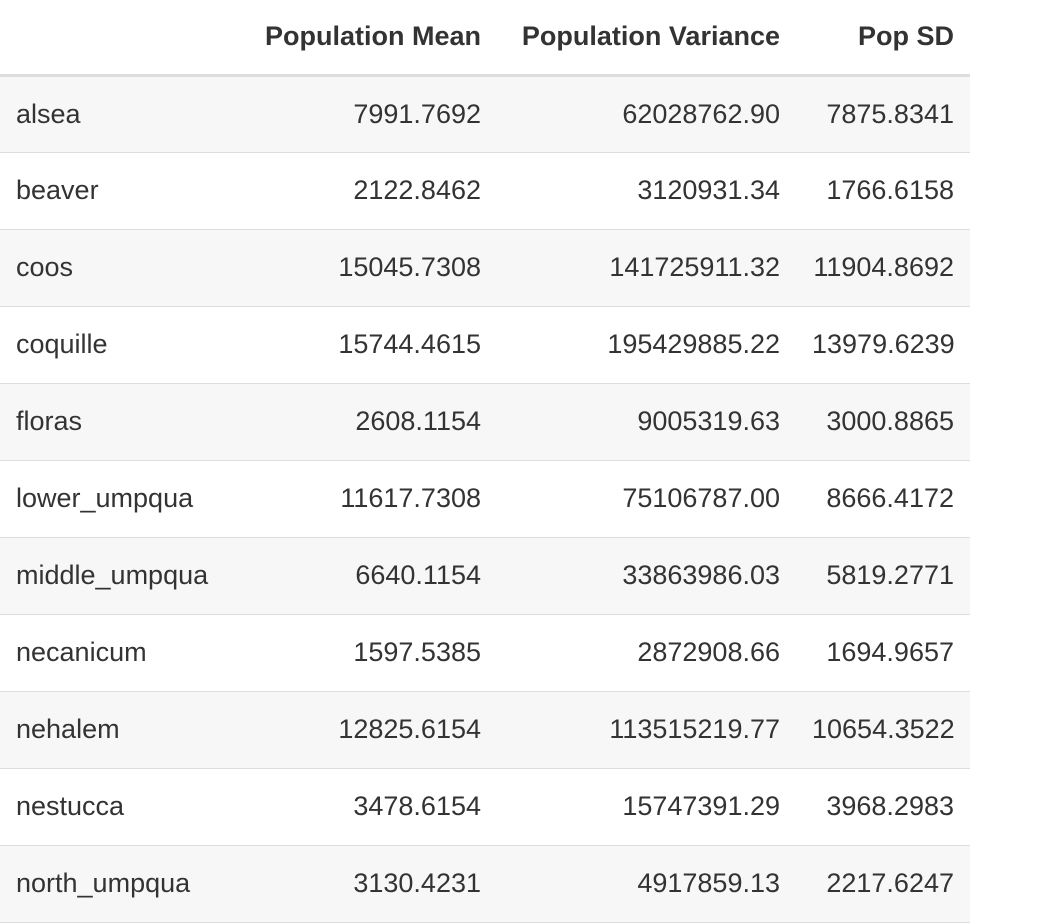  What do you see at coordinates (646, 576) in the screenshot?
I see `cell-population-variance: 33863986.03` at bounding box center [646, 576].